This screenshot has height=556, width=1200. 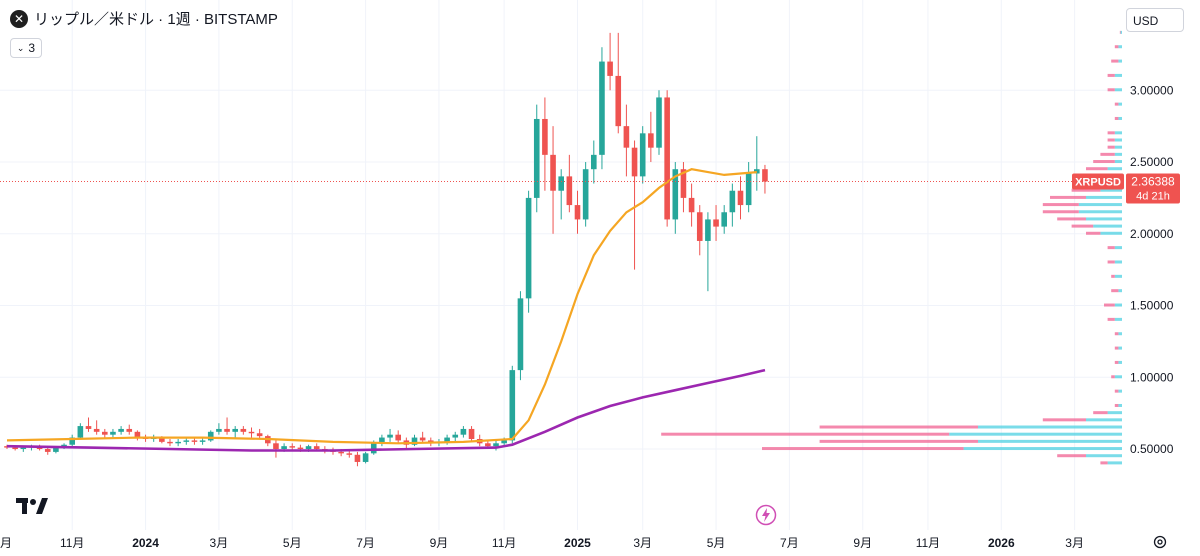 I want to click on indicators-toggle-button: ⌄ 3, so click(x=26, y=48).